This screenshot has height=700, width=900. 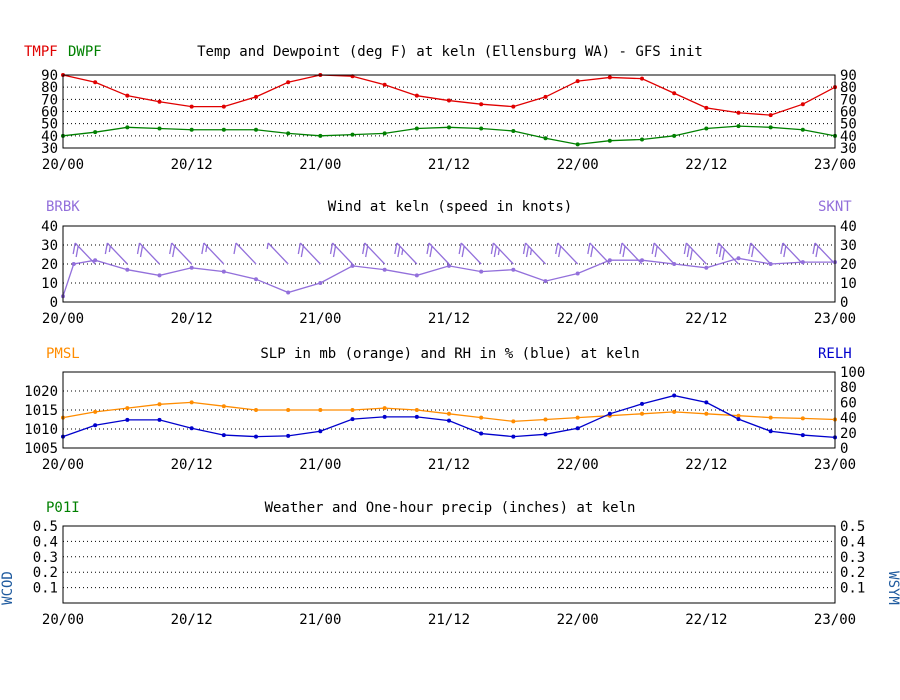 I want to click on temp-series, so click(x=449, y=110).